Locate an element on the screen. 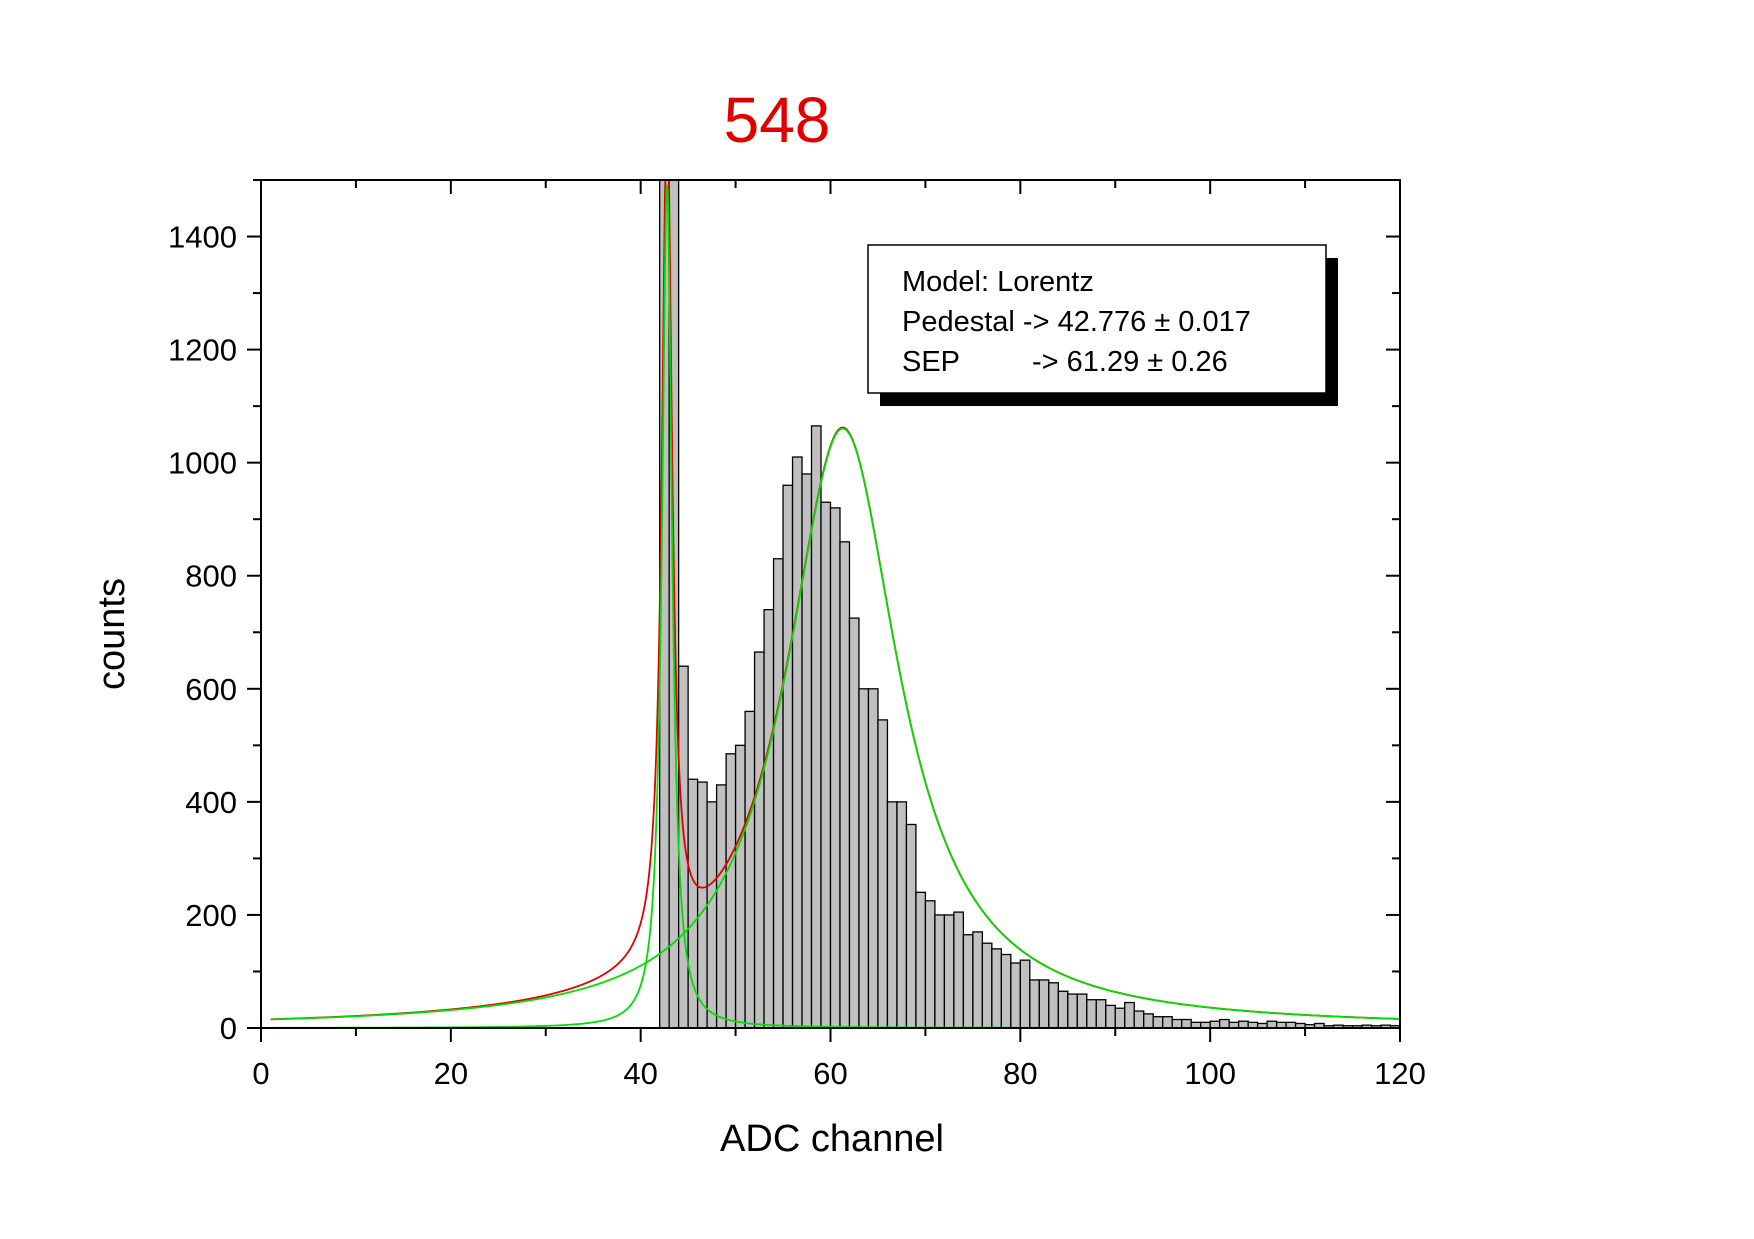 This screenshot has width=1754, height=1239. y-axis-tick-labels: 0 200 400 600 800 1000 1200 1400 is located at coordinates (202, 633).